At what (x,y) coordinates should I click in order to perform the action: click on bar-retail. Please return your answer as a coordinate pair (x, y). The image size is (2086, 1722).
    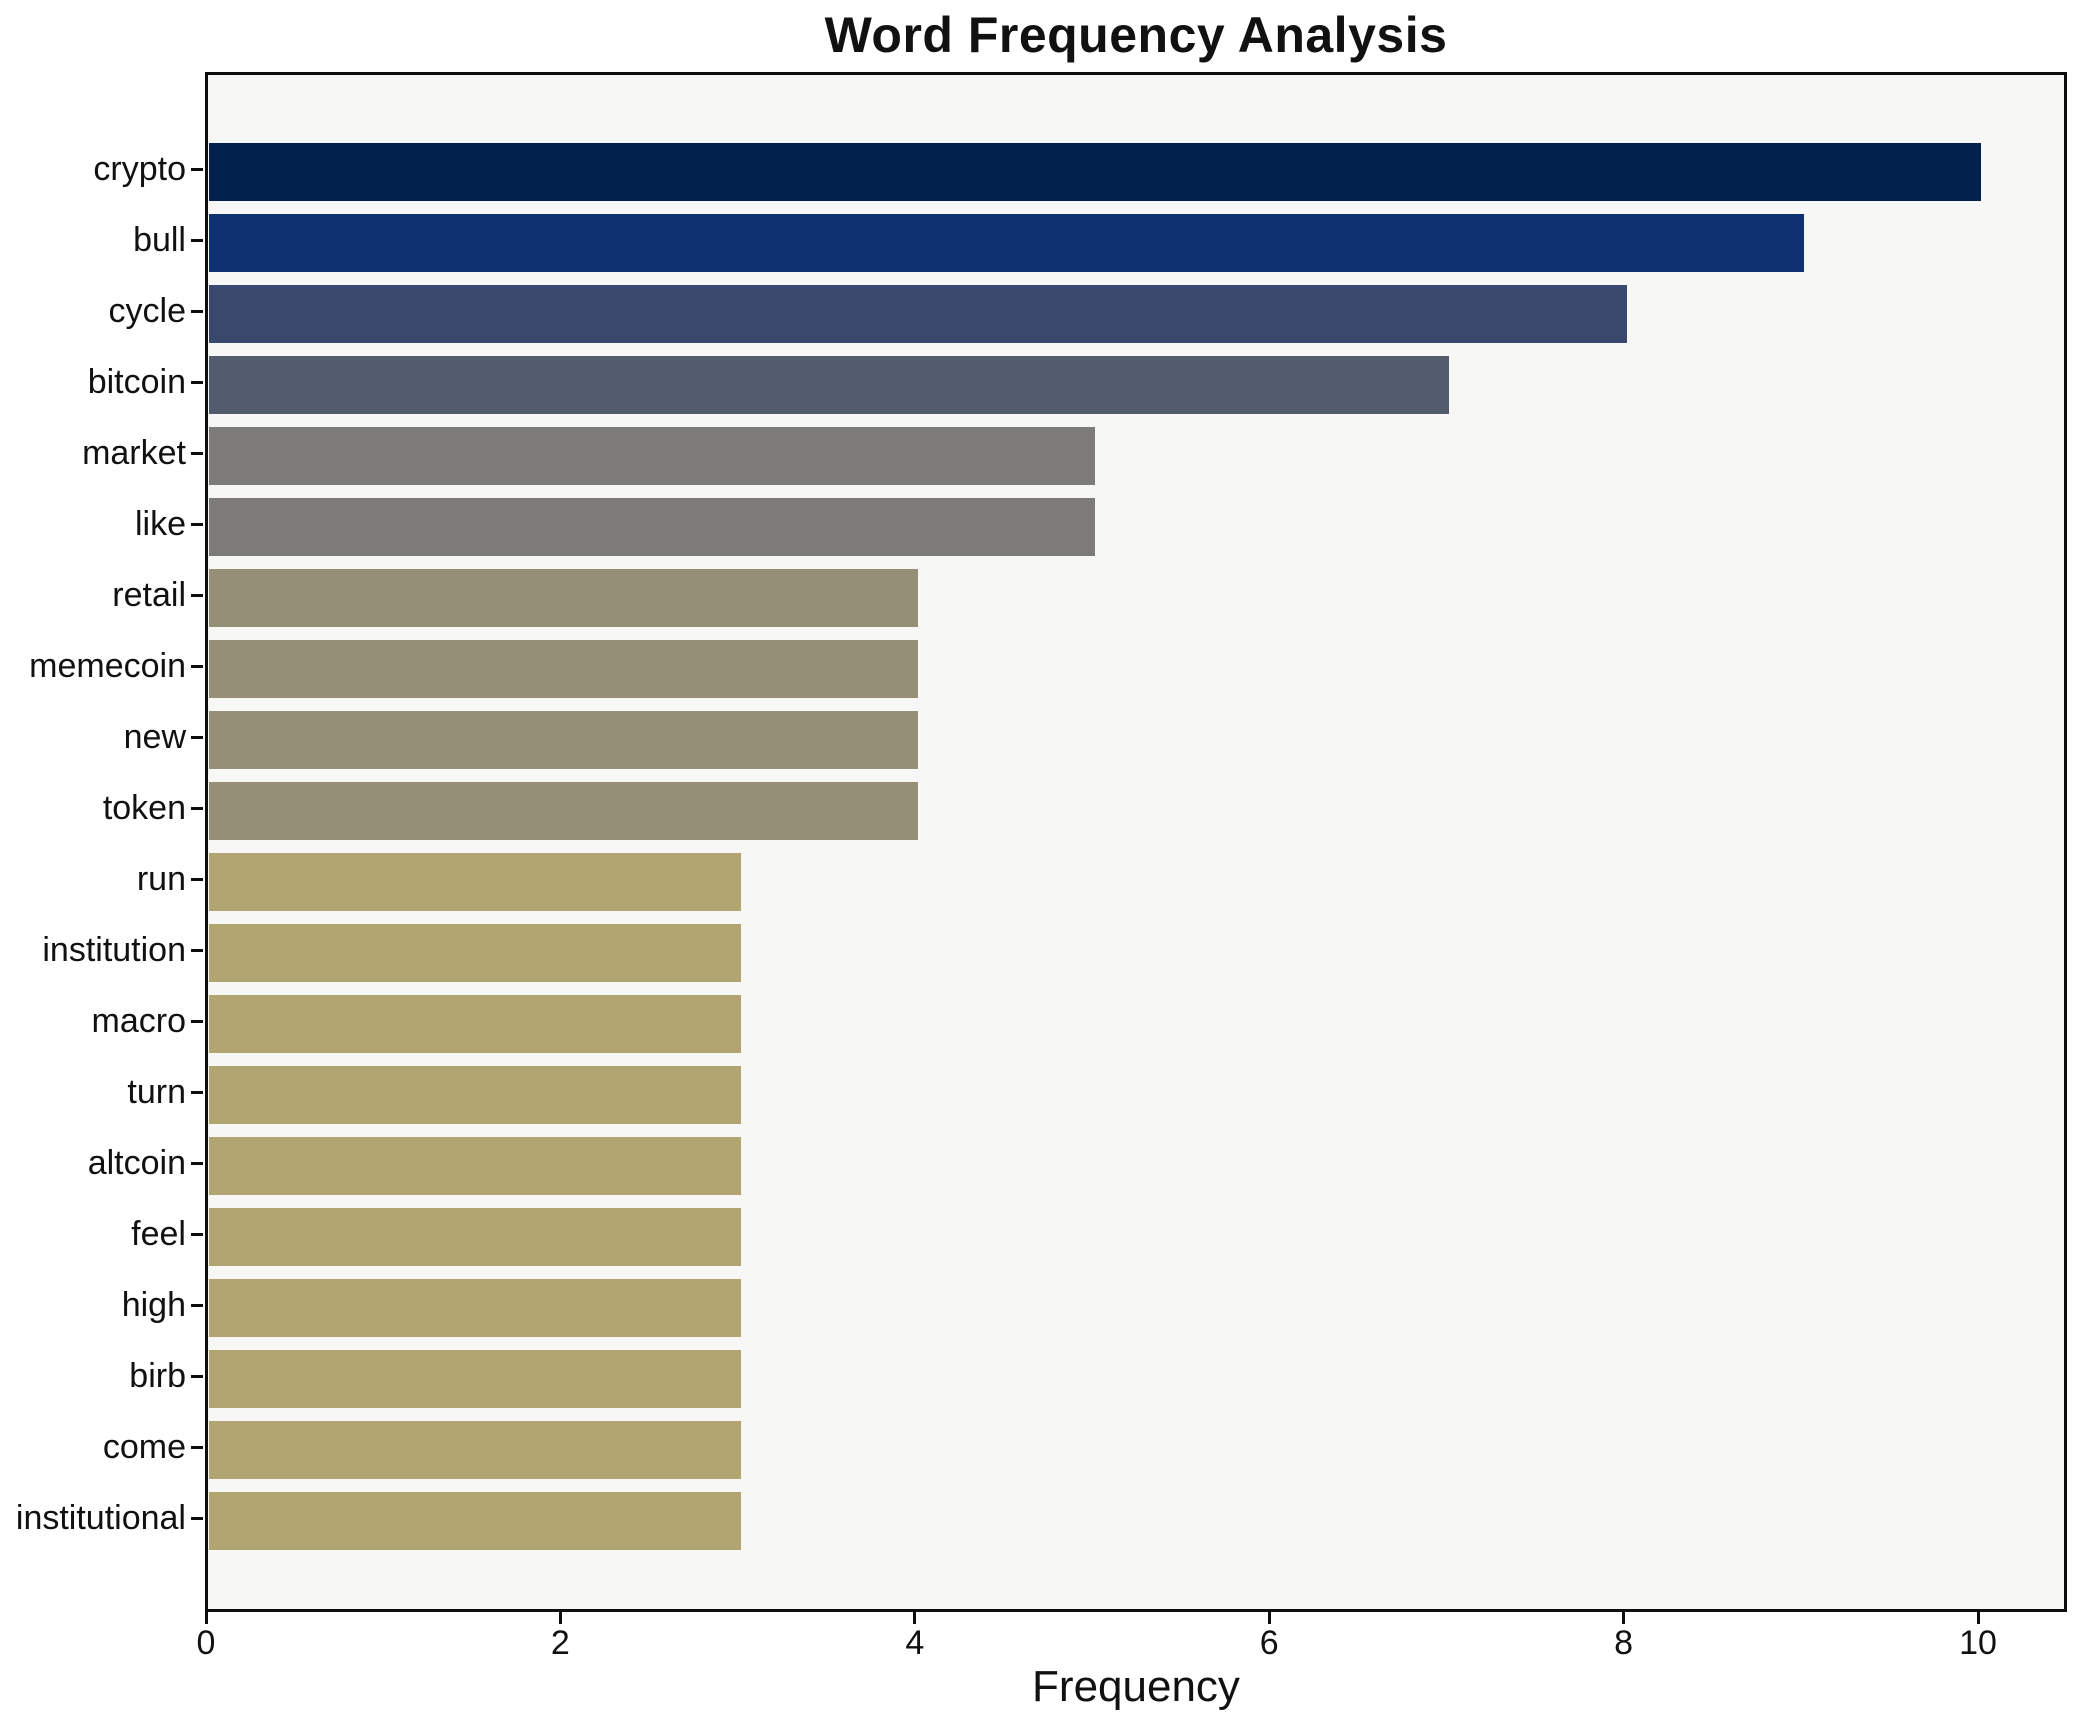
    Looking at the image, I should click on (563, 598).